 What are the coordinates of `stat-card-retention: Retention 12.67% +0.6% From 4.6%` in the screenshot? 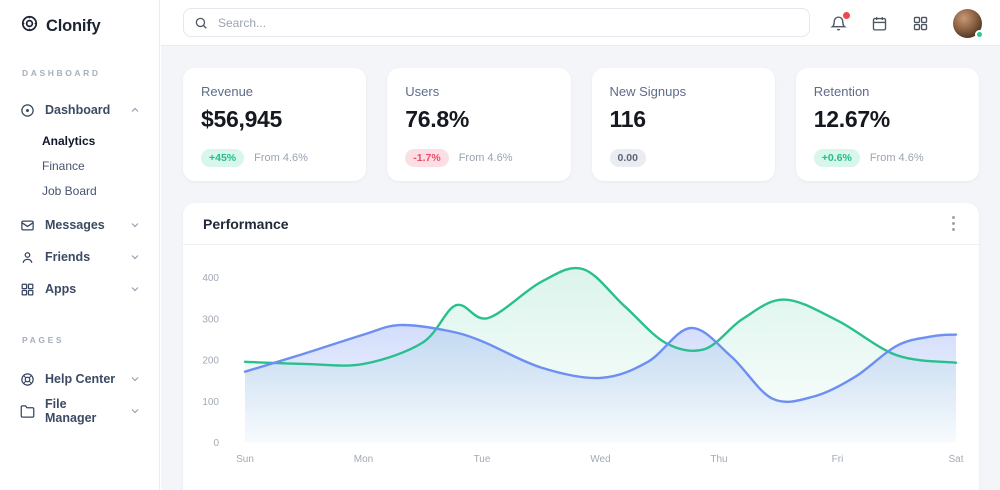 It's located at (887, 124).